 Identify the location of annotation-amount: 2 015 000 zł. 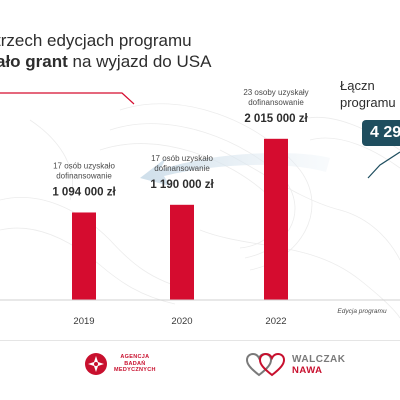
(276, 119).